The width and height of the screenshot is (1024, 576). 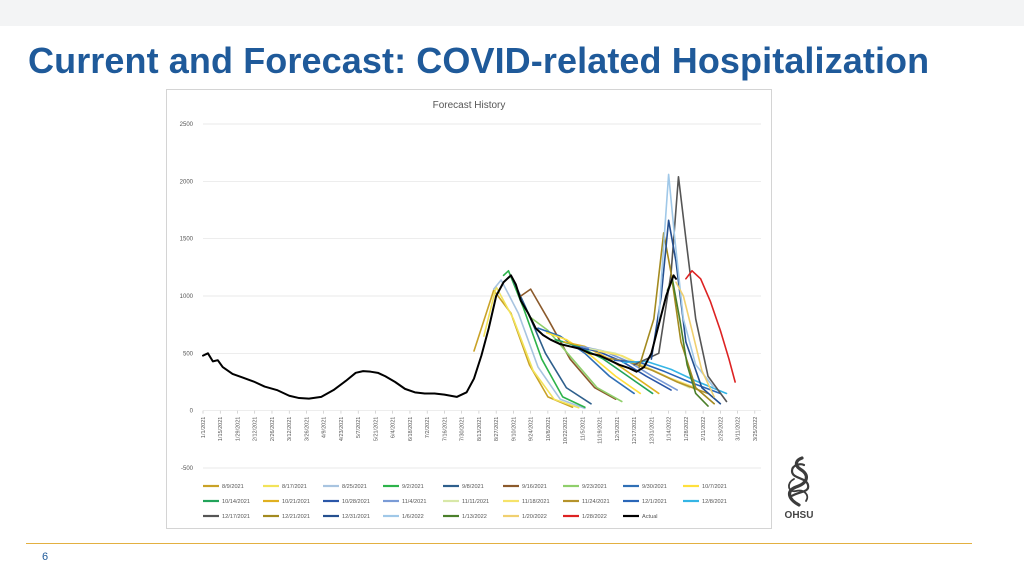 What do you see at coordinates (618, 429) in the screenshot?
I see `x-tick-label: 12/3/2021` at bounding box center [618, 429].